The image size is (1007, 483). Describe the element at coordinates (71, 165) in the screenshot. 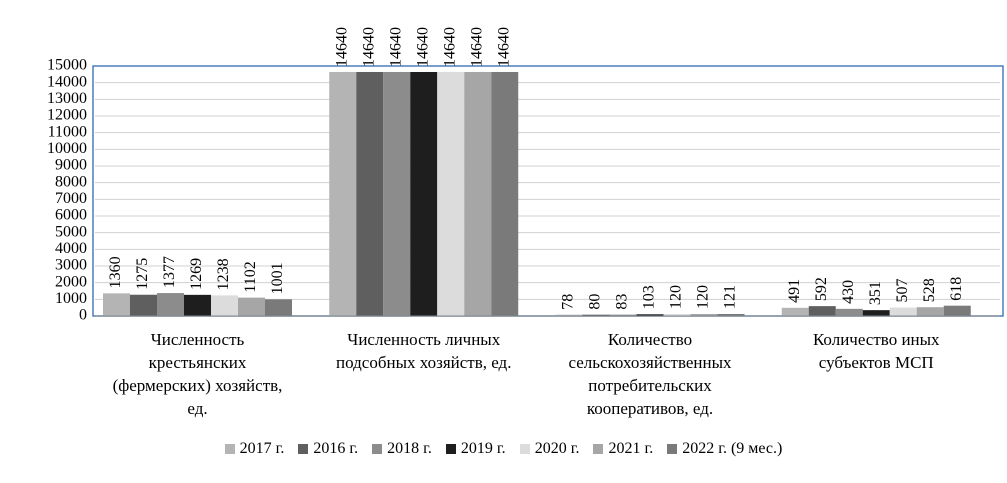

I see `y-tick-label: 9000` at that location.